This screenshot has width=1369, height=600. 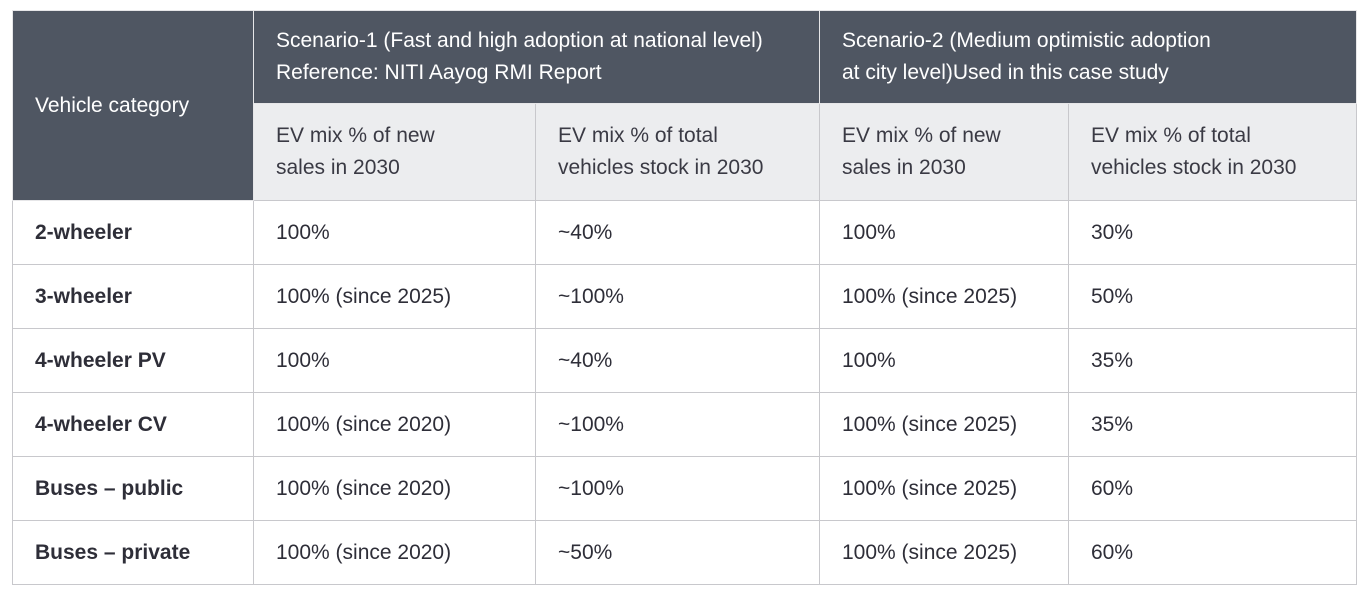 I want to click on cell-s1-new-sales: 100% (since 2025), so click(x=394, y=296).